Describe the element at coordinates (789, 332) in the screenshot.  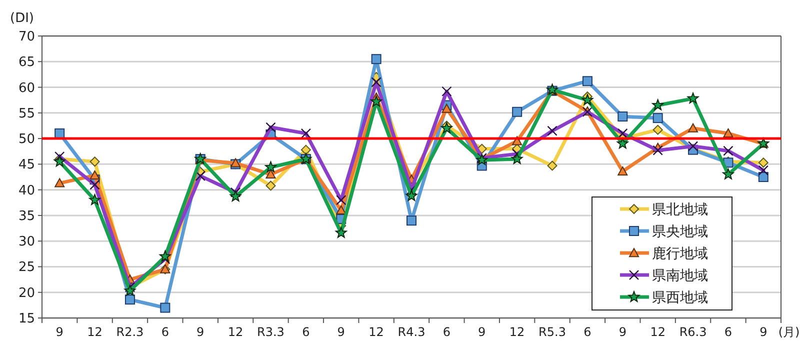
I see `x-axis-title: (月)` at that location.